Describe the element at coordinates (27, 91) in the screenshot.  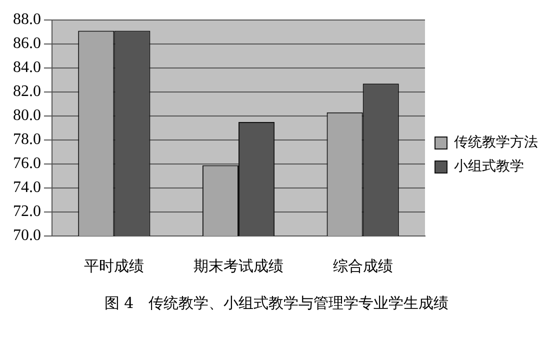
I see `y-tick-label: 82.0` at that location.